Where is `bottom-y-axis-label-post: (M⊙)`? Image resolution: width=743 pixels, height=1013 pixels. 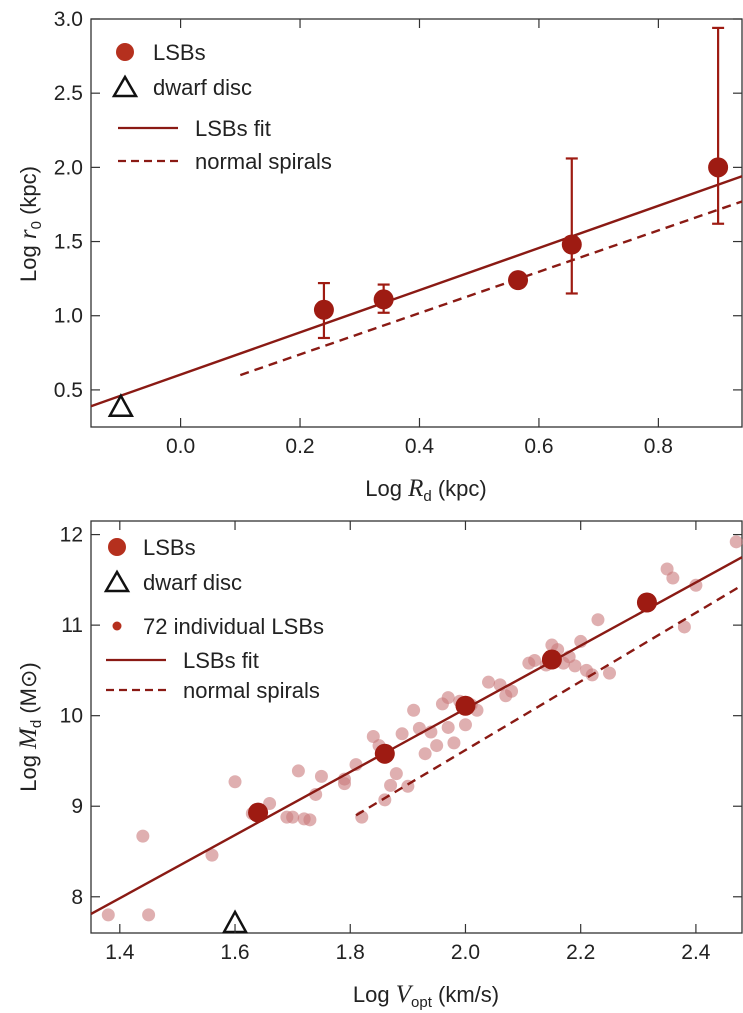 bottom-y-axis-label-post: (M⊙) is located at coordinates (28, 691).